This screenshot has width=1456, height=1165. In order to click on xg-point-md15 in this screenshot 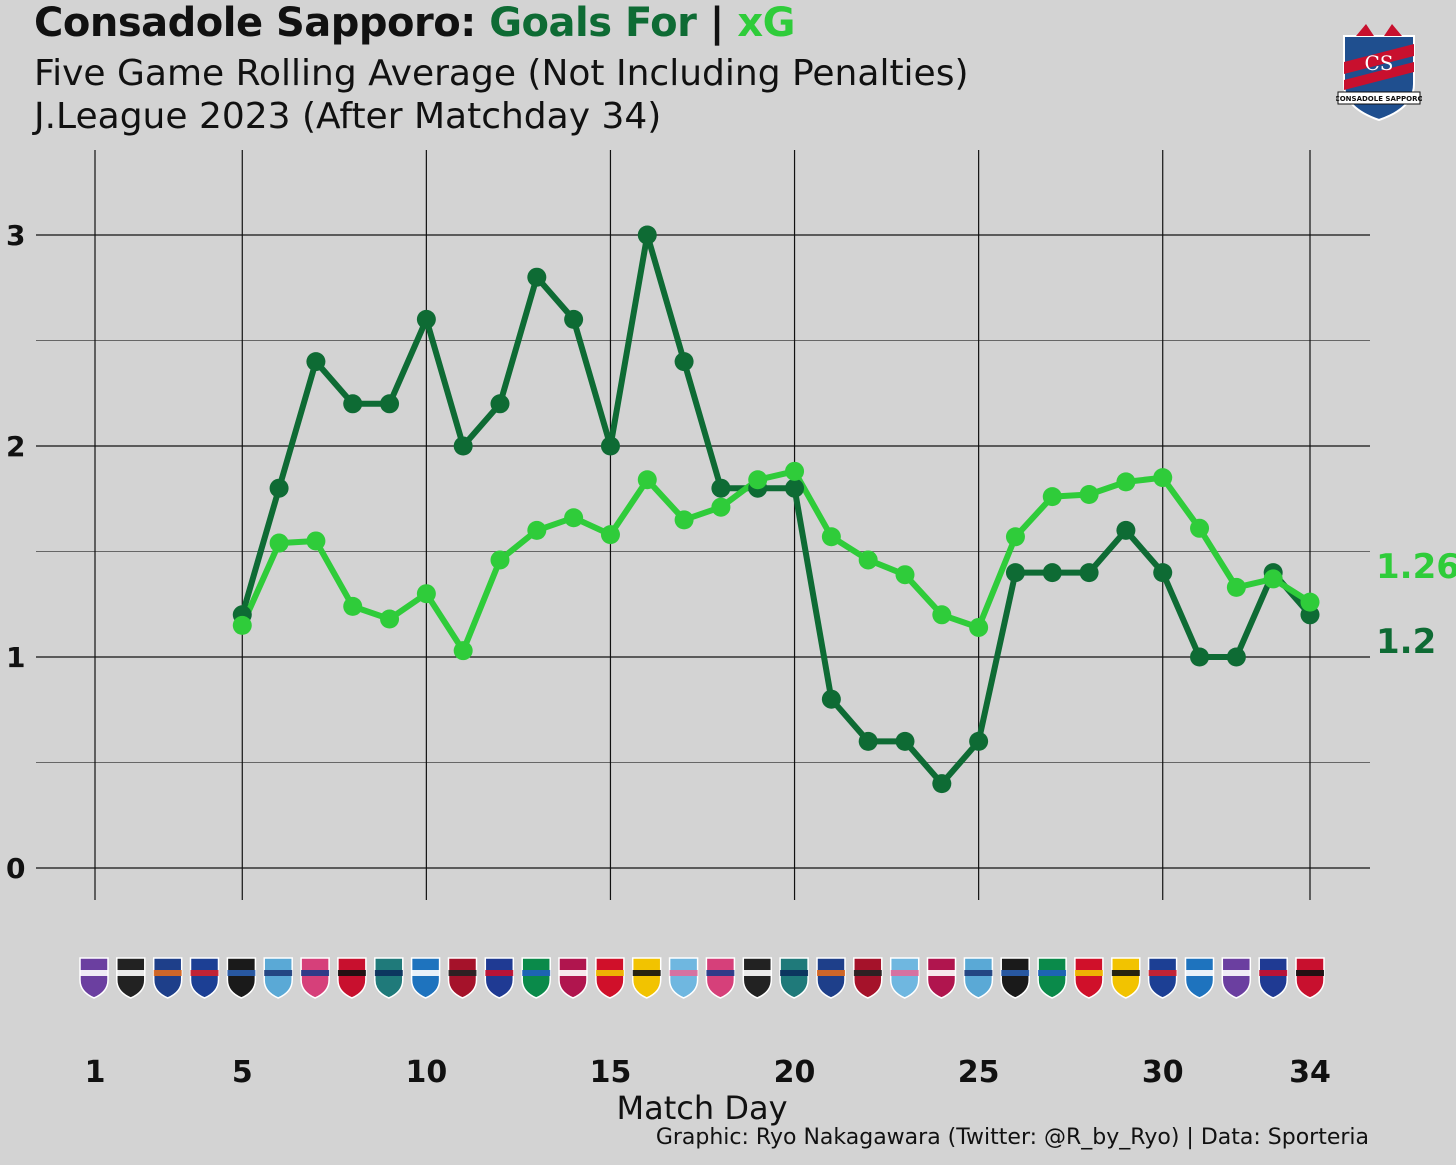, I will do `click(610, 535)`.